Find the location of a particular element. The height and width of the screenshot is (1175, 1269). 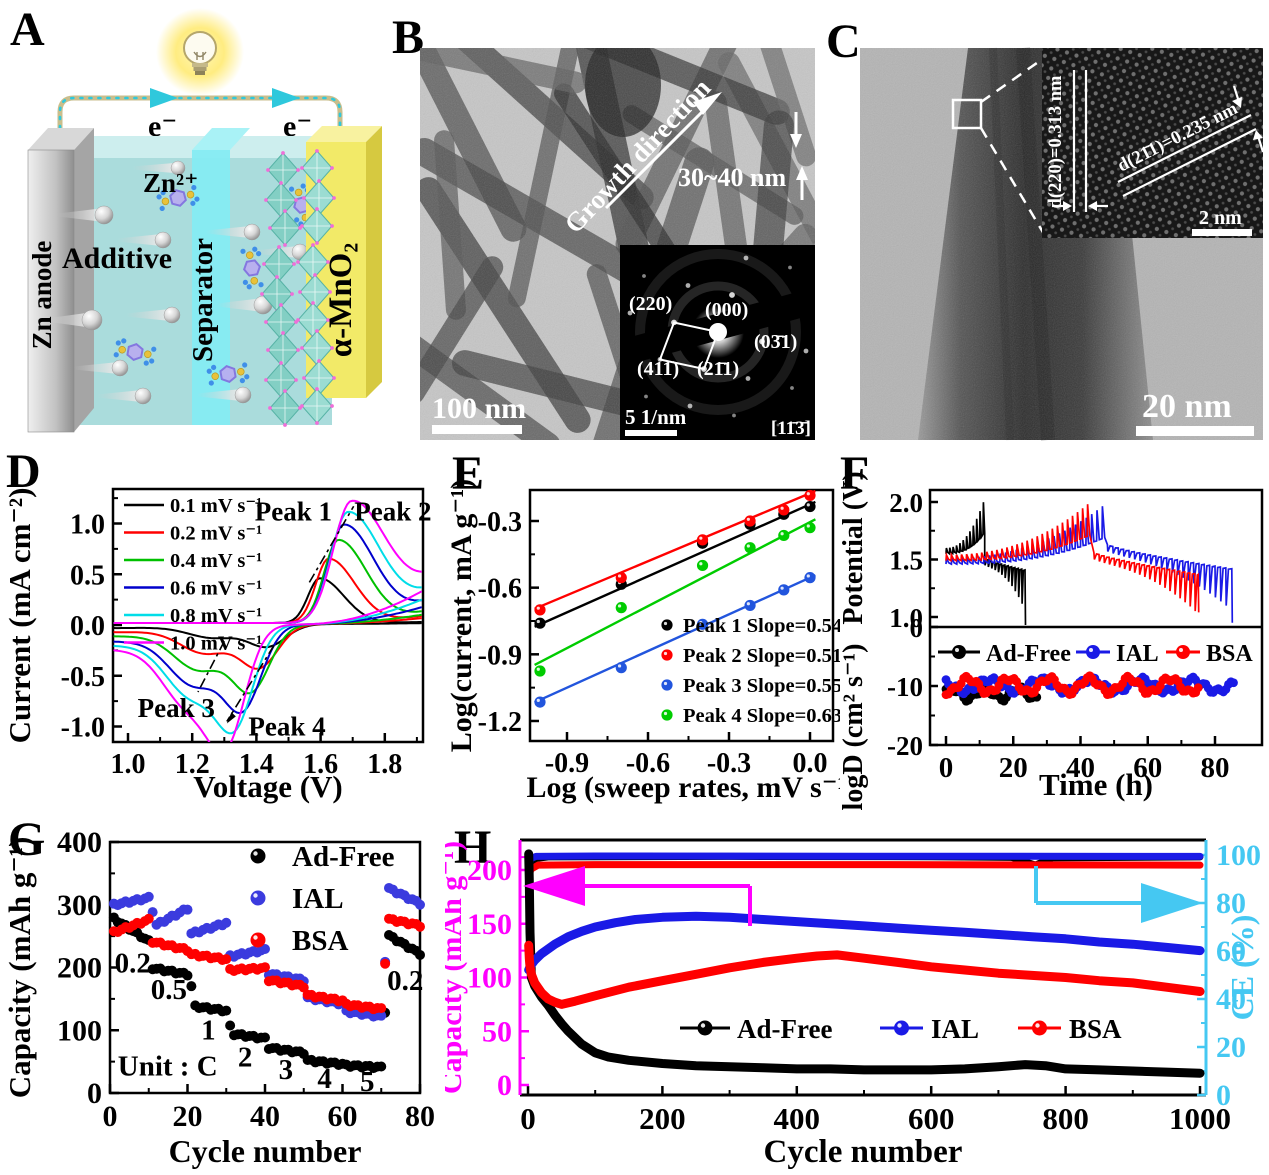

logd-scatter is located at coordinates (1089, 688).